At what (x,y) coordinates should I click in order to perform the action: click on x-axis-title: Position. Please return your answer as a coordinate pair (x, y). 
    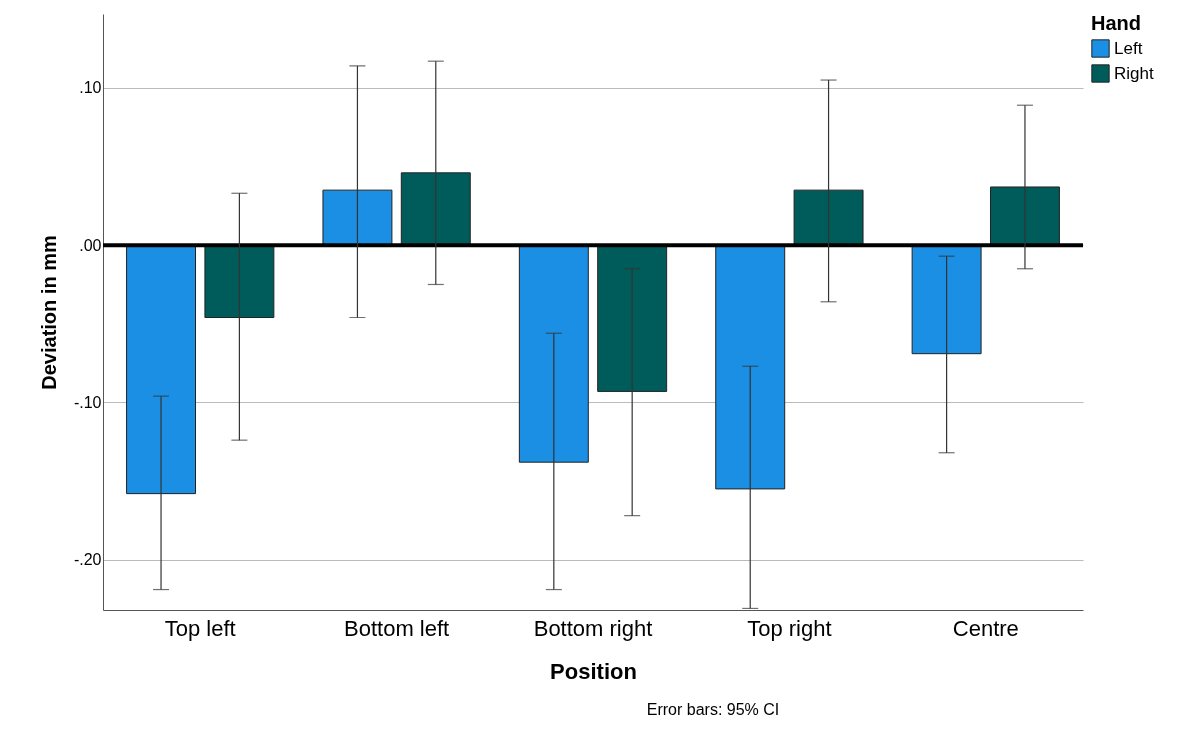
    Looking at the image, I should click on (593, 671).